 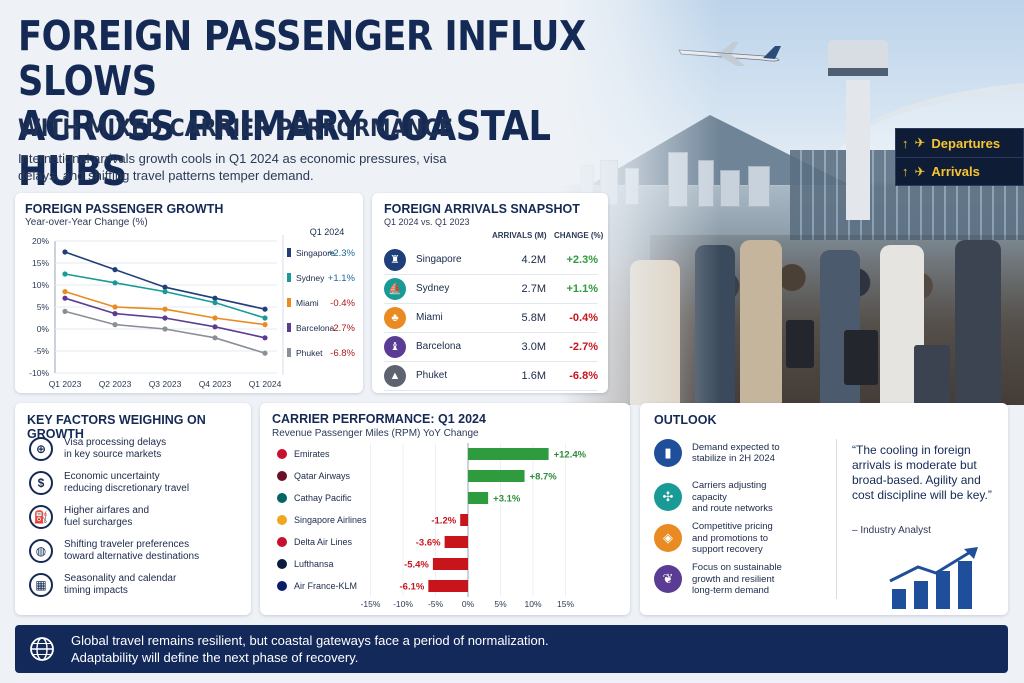 I want to click on snapshot-row: ⛵ Sydney 2.7M +1.1%, so click(x=491, y=289).